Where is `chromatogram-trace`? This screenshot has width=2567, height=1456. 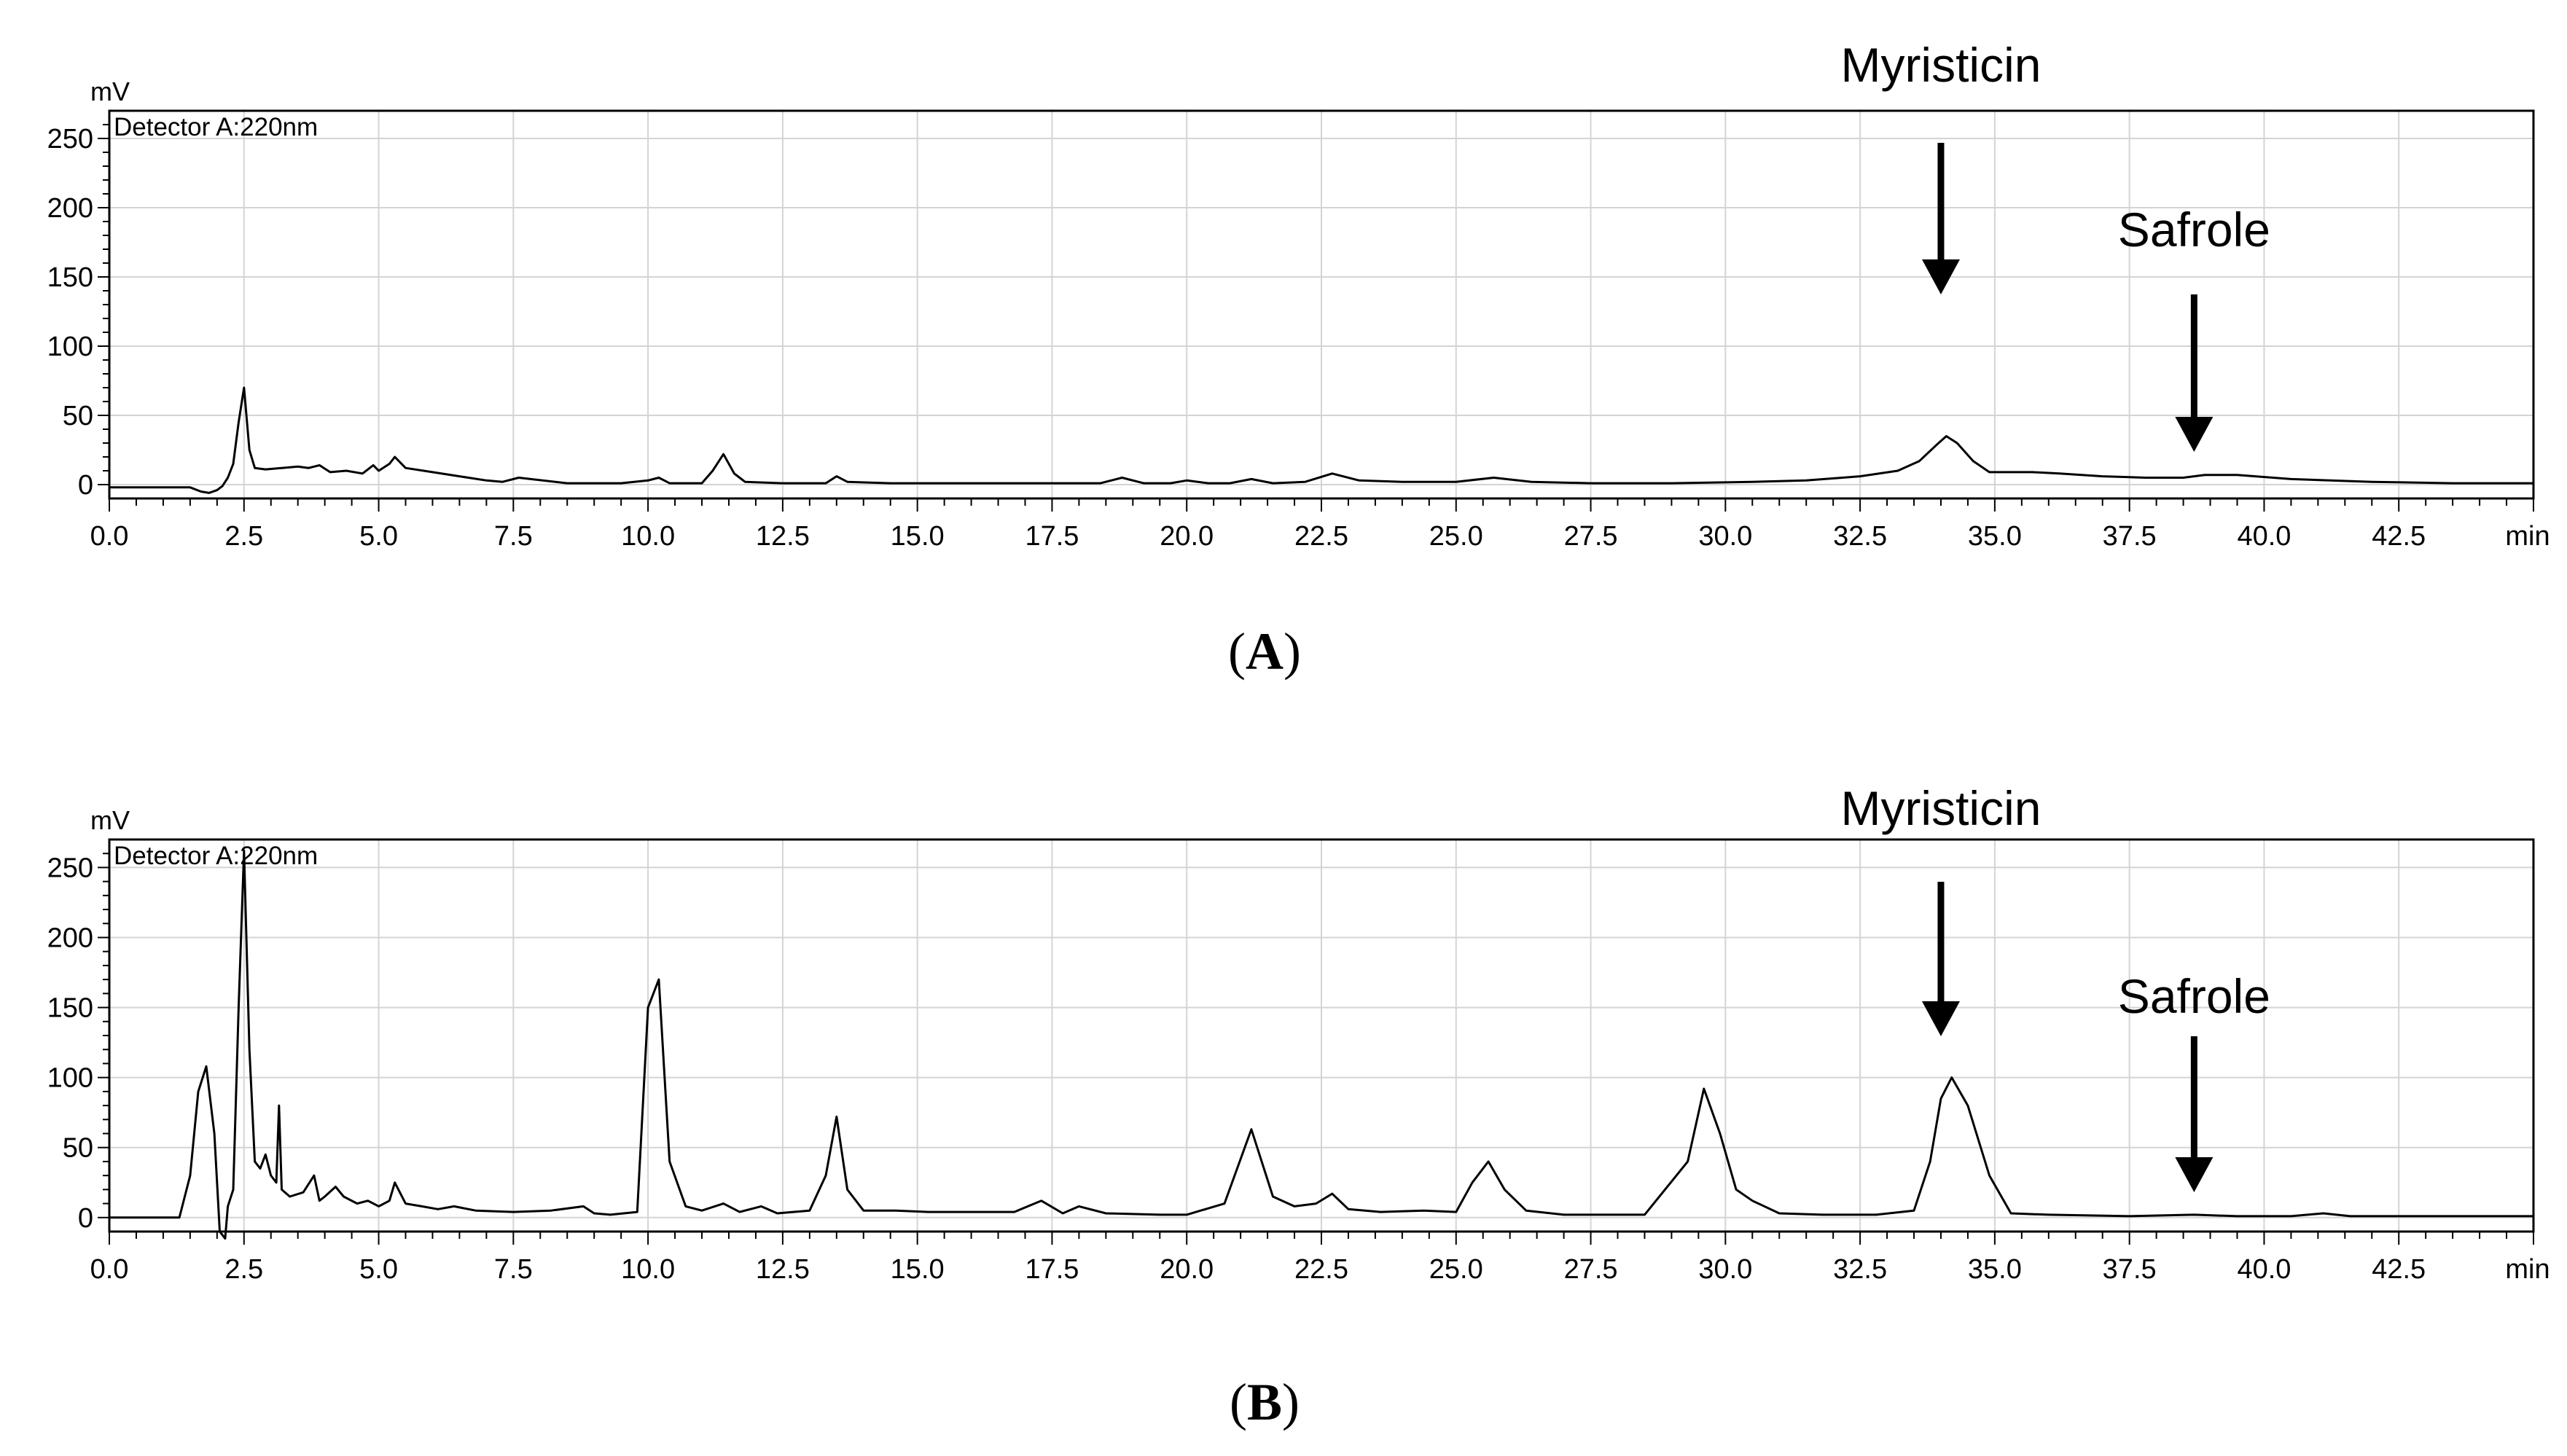 chromatogram-trace is located at coordinates (1321, 440).